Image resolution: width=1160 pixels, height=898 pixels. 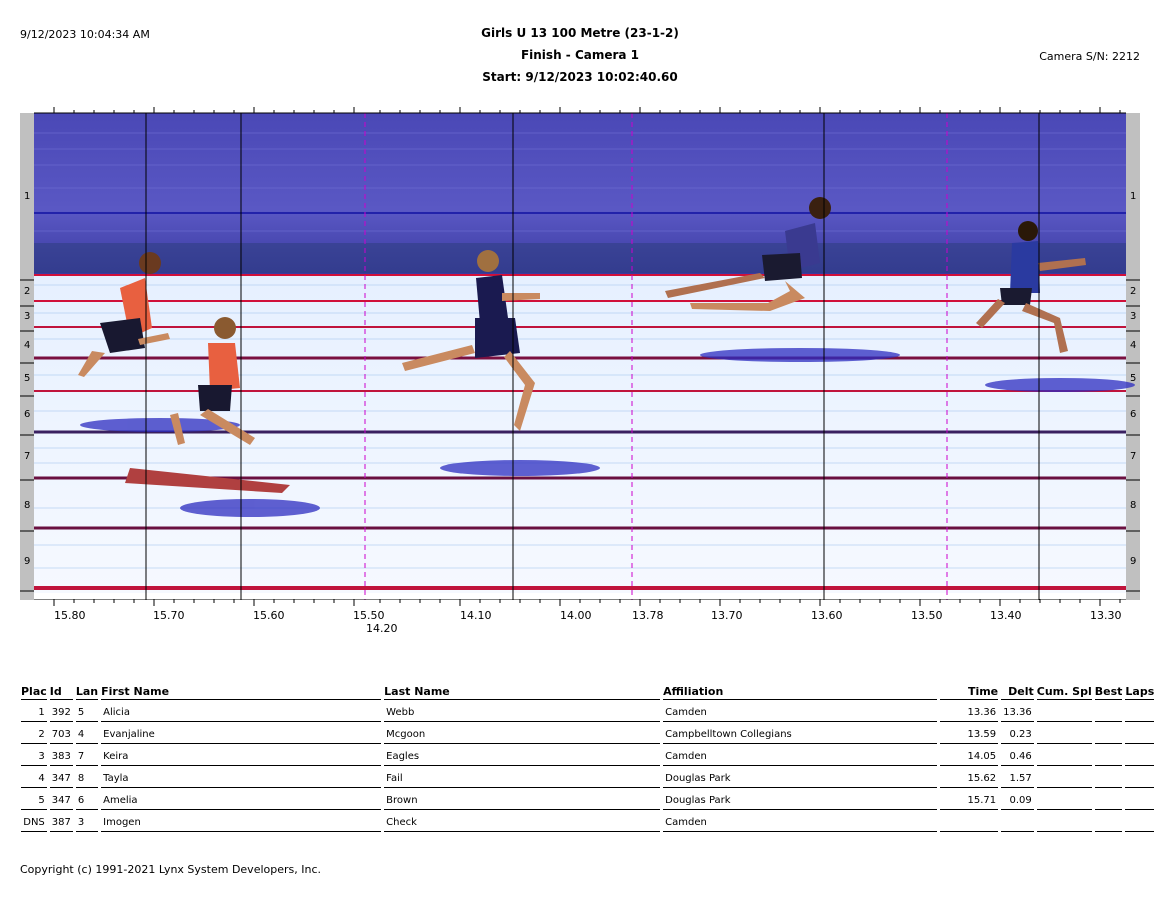 What do you see at coordinates (87, 711) in the screenshot?
I see `cell-lane: 5` at bounding box center [87, 711].